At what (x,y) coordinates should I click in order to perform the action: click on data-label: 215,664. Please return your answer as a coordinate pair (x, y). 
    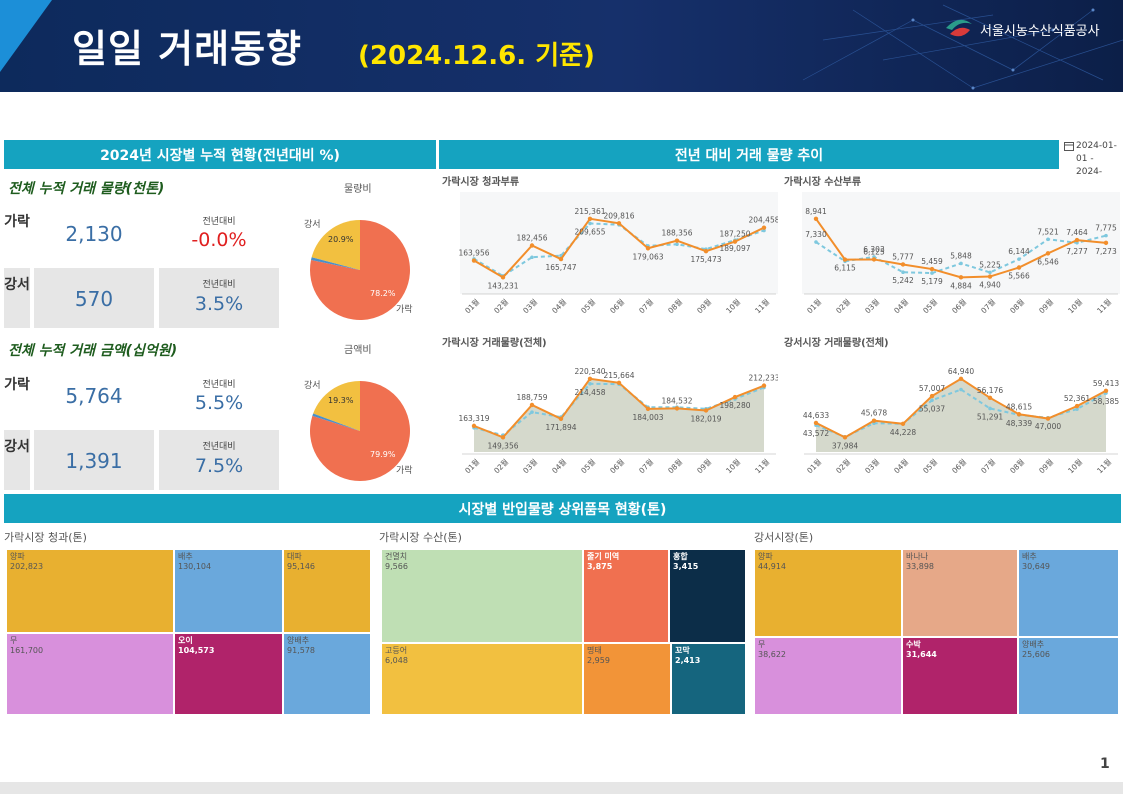
    Looking at the image, I should click on (618, 375).